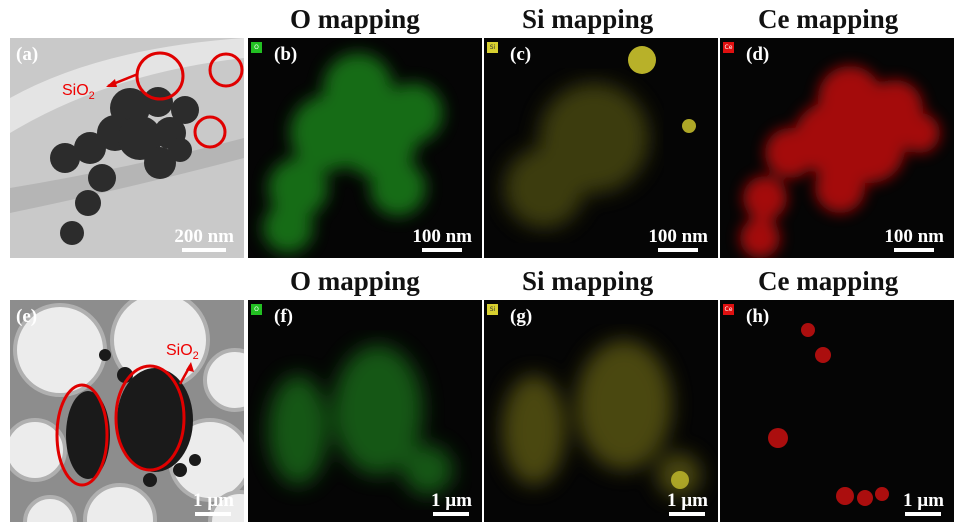 Image resolution: width=959 pixels, height=530 pixels. What do you see at coordinates (204, 250) in the screenshot?
I see `scalebar-line-a` at bounding box center [204, 250].